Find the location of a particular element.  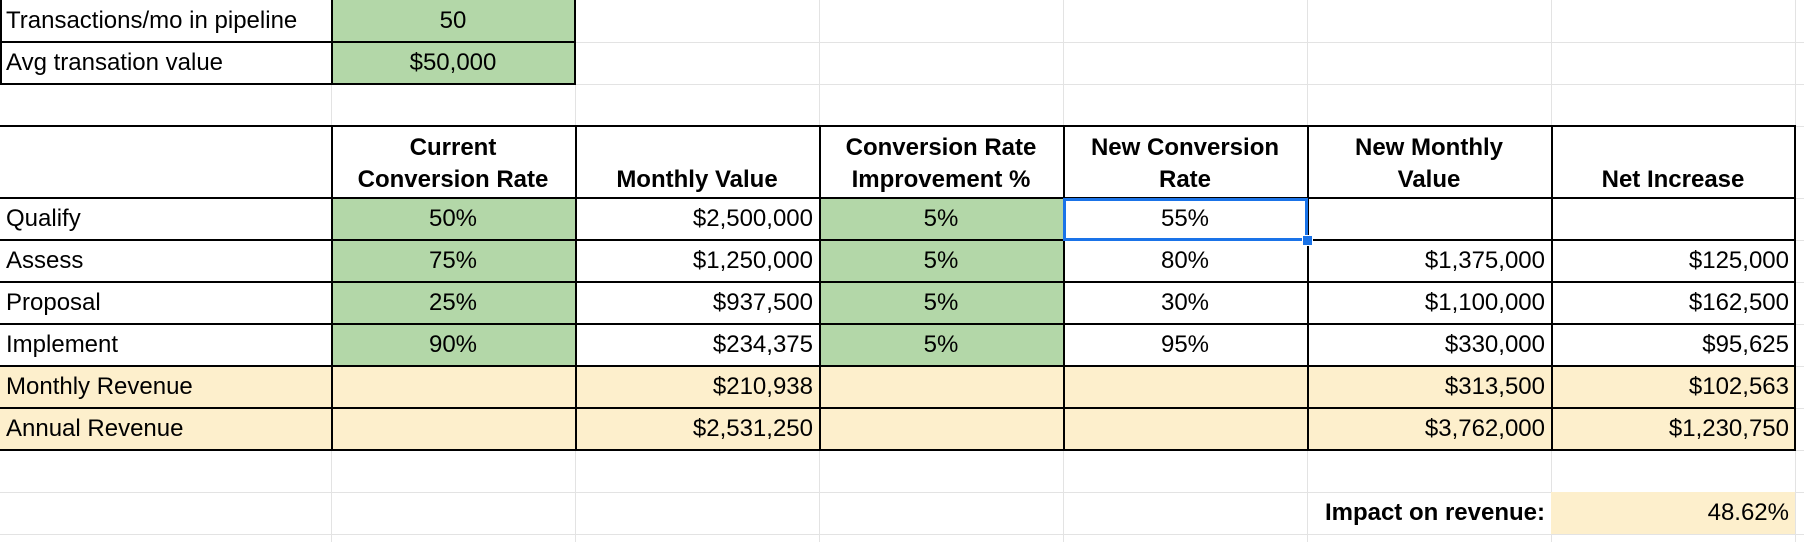

monthly-value-proposal: $937,500 is located at coordinates (762, 302).